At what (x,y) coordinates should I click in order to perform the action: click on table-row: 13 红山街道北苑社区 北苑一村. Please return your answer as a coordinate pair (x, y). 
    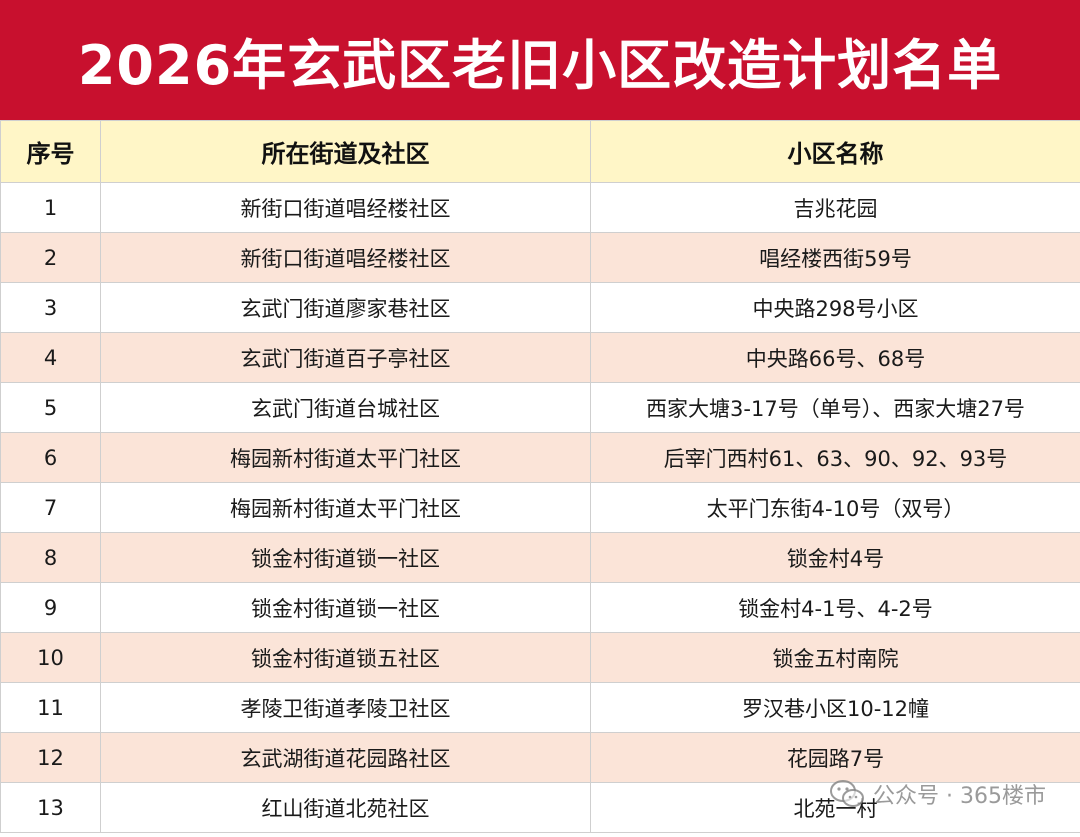
    Looking at the image, I should click on (540, 807).